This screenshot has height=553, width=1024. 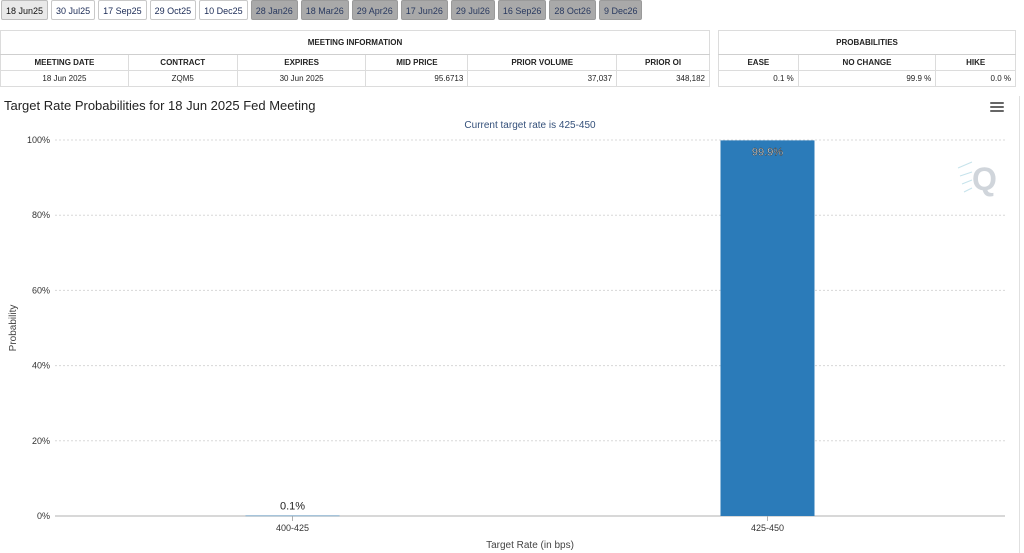 I want to click on hamburger-menu-icon, so click(x=997, y=107).